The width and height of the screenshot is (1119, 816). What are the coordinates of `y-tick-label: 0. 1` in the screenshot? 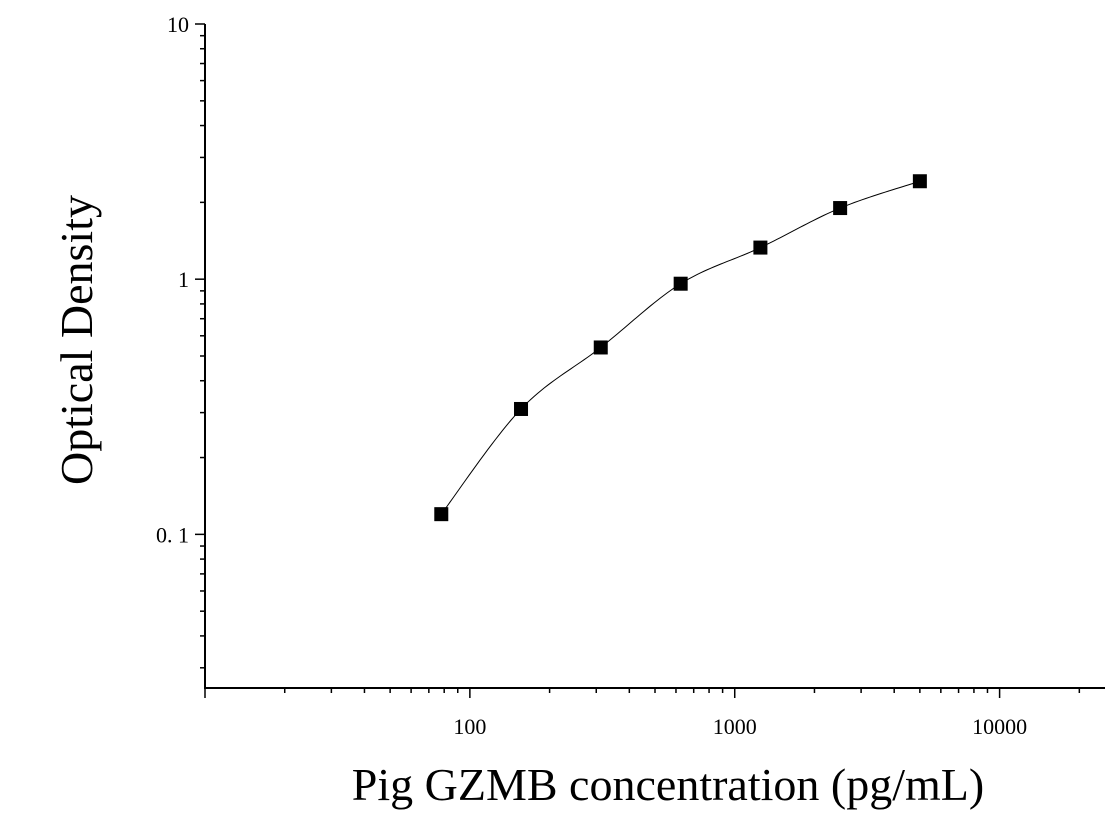 It's located at (172, 534).